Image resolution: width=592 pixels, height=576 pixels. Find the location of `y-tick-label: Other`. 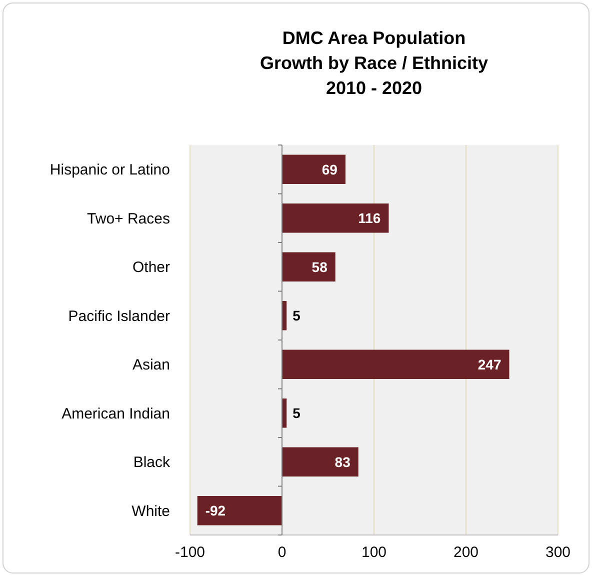

y-tick-label: Other is located at coordinates (151, 267).